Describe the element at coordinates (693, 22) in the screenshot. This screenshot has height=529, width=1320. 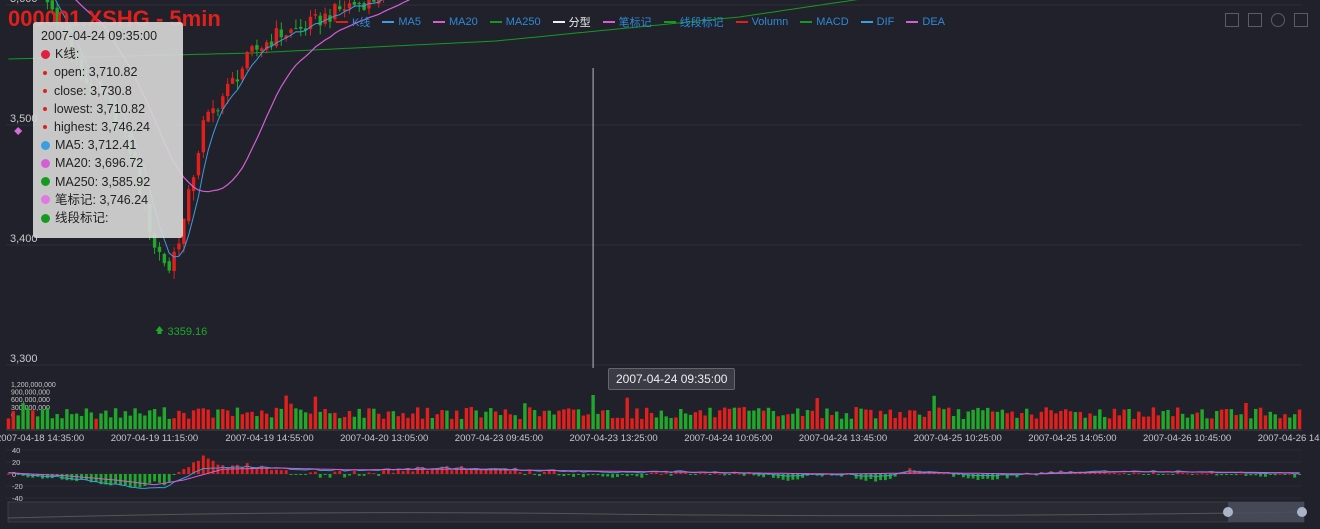
I see `legend-item: 线段标记` at that location.